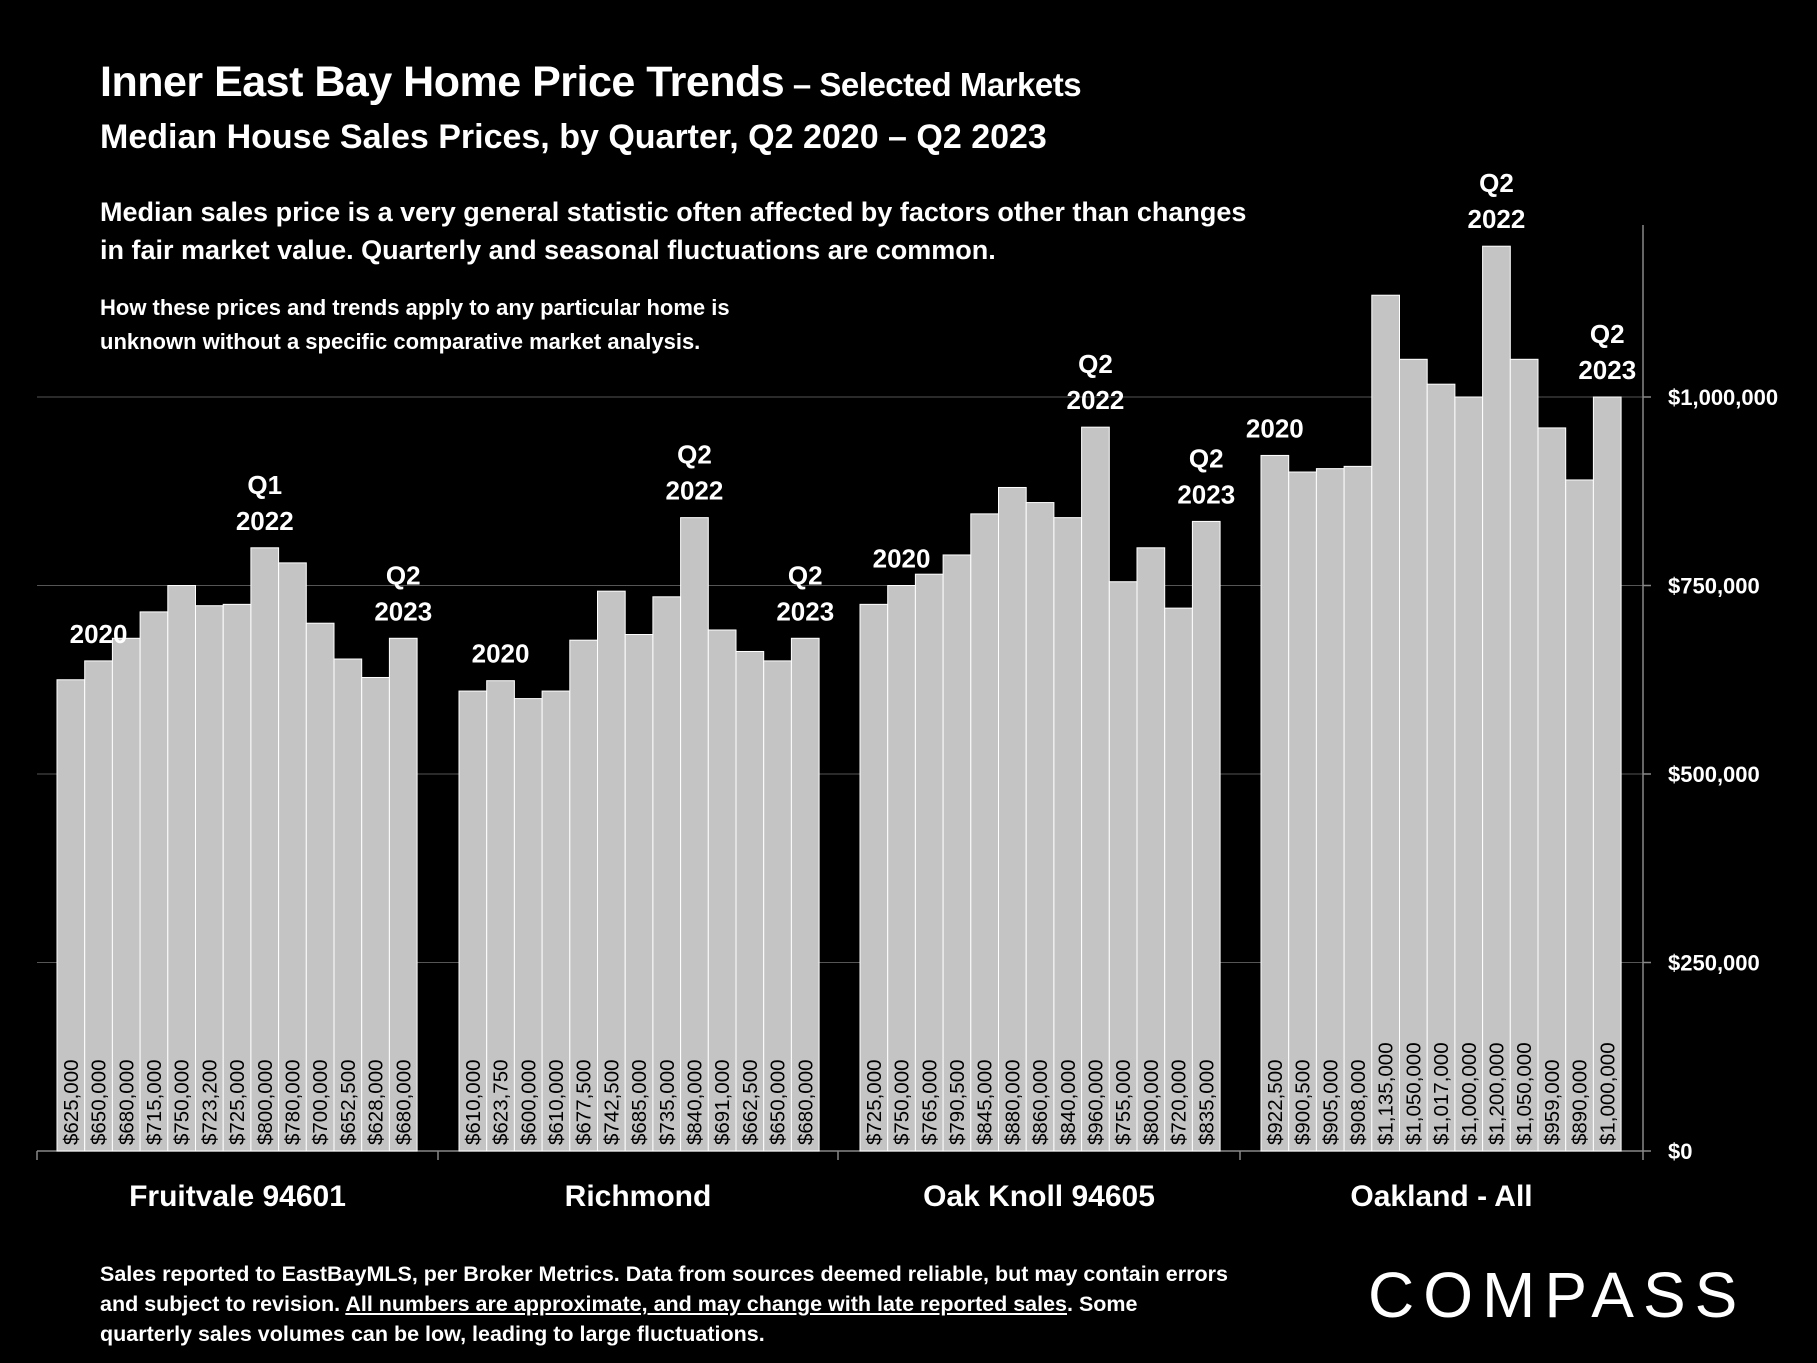 This screenshot has height=1363, width=1817. What do you see at coordinates (985, 1102) in the screenshot?
I see `bar-value-label: $845,000` at bounding box center [985, 1102].